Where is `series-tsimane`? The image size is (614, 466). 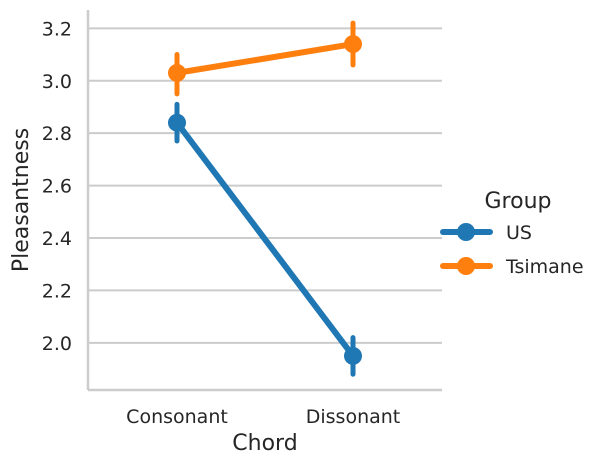 series-tsimane is located at coordinates (265, 58).